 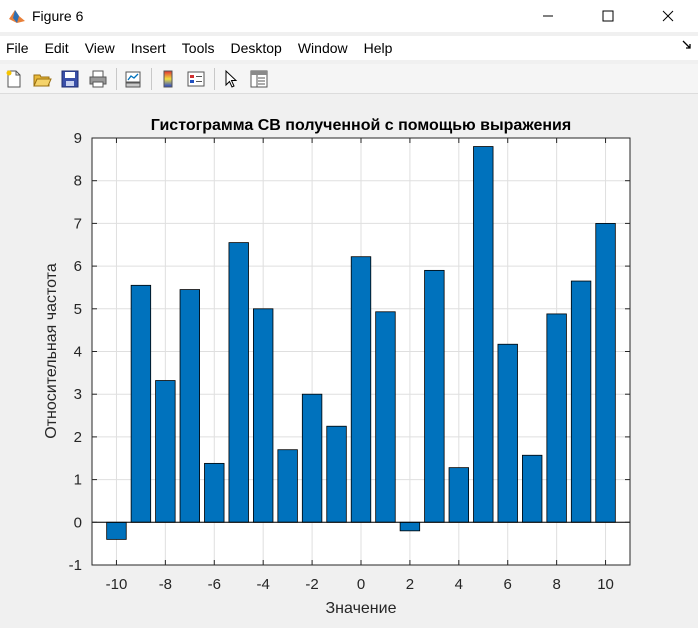 I want to click on toolbar, so click(x=349, y=79).